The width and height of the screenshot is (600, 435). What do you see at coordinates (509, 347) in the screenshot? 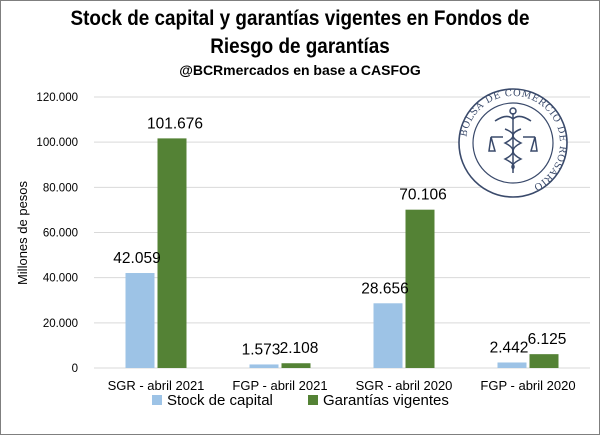
I see `data-label: 2.442` at bounding box center [509, 347].